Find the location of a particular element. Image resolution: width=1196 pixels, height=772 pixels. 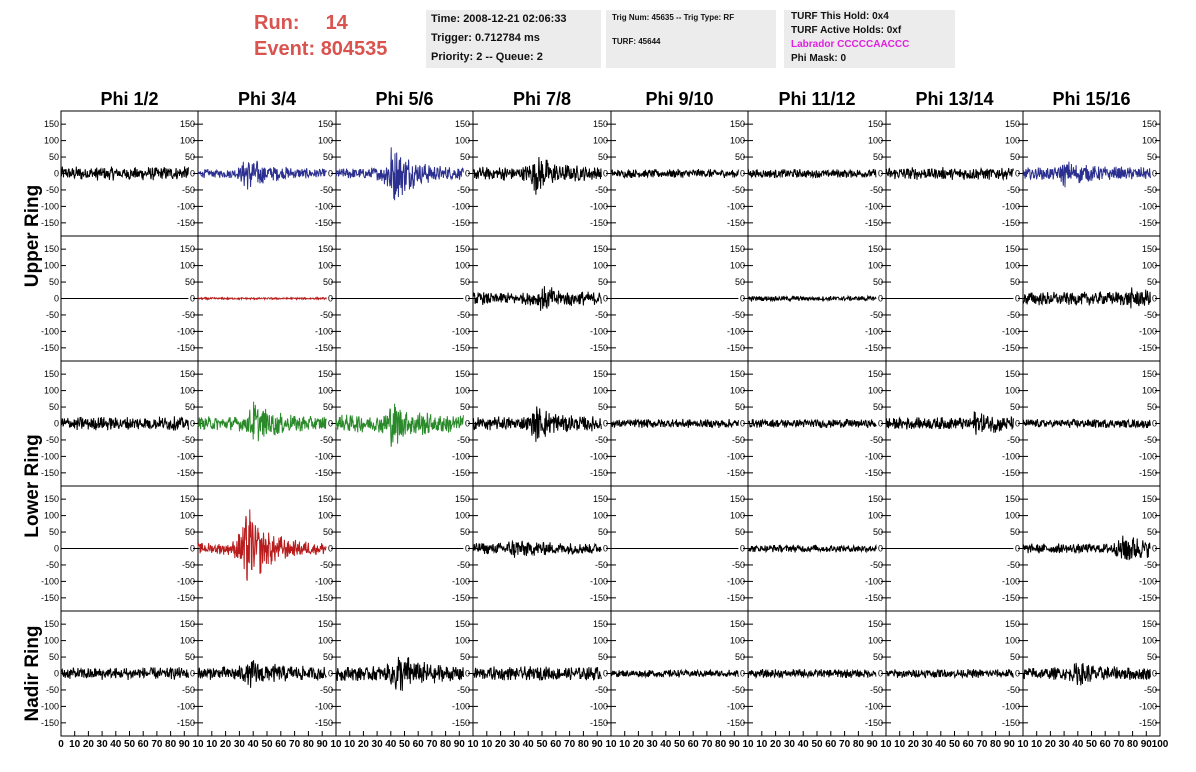

ring-label: Upper Ring is located at coordinates (32, 236).